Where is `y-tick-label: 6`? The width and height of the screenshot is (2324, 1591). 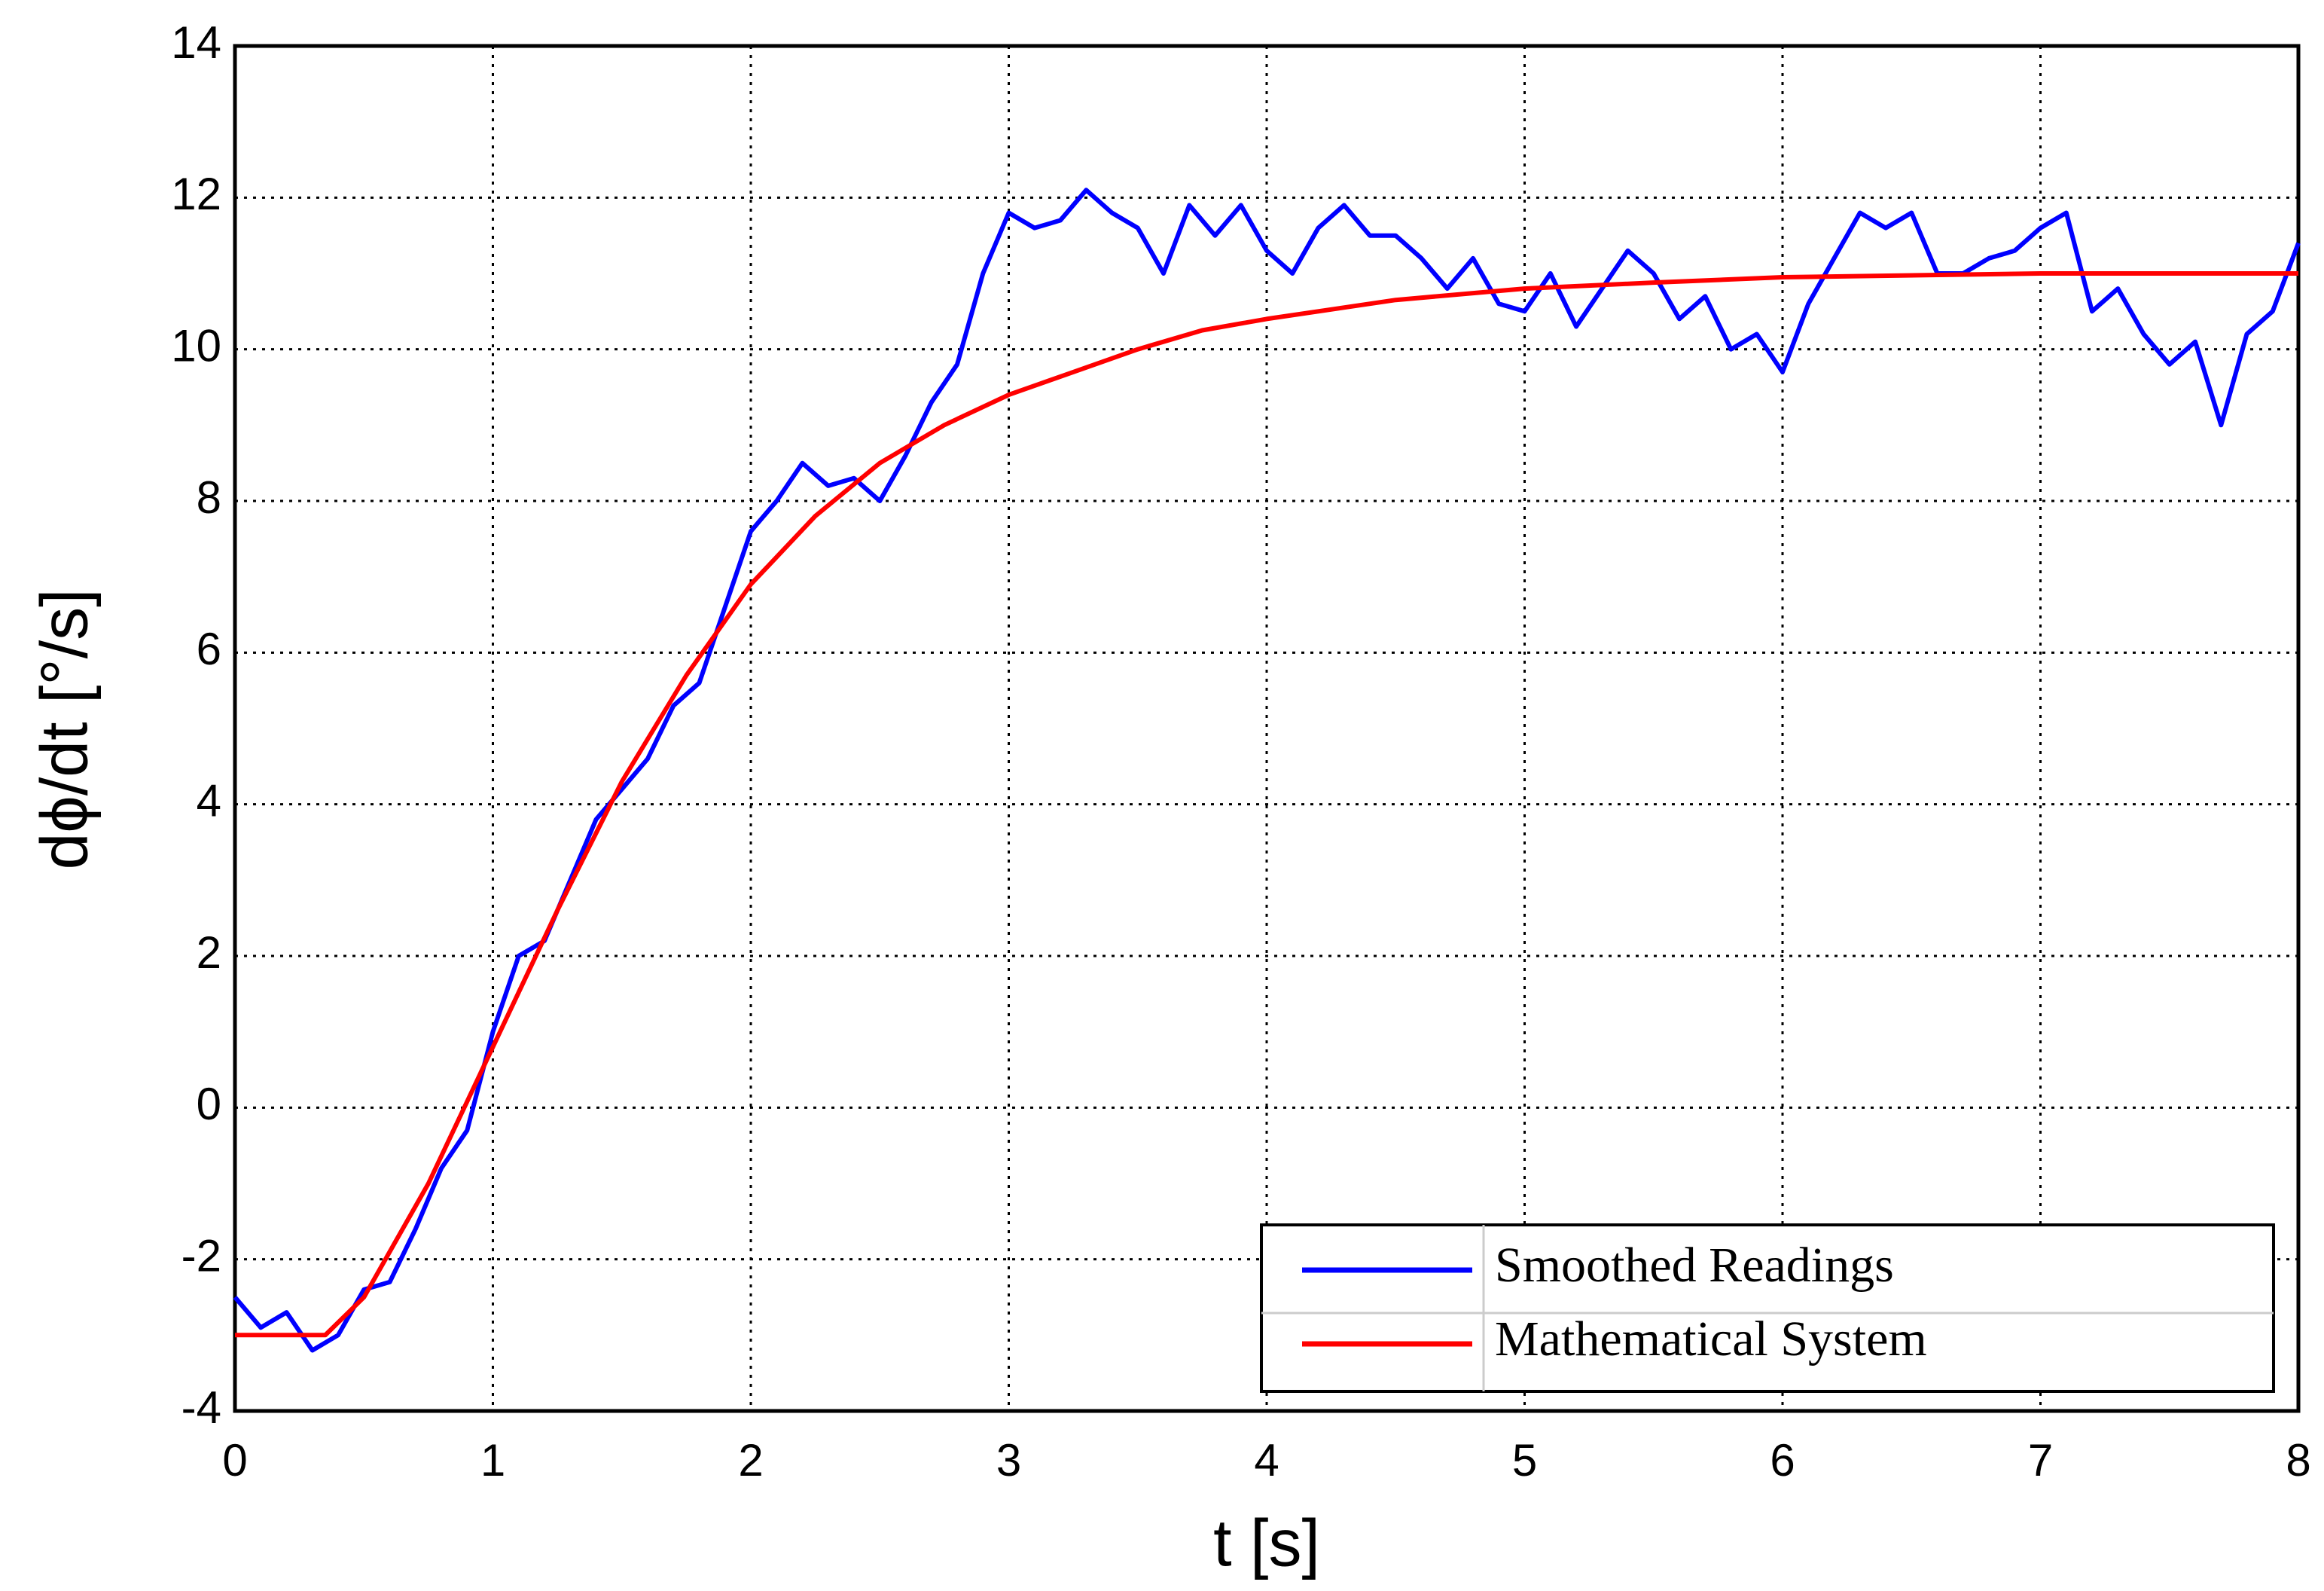
y-tick-label: 6 is located at coordinates (209, 649).